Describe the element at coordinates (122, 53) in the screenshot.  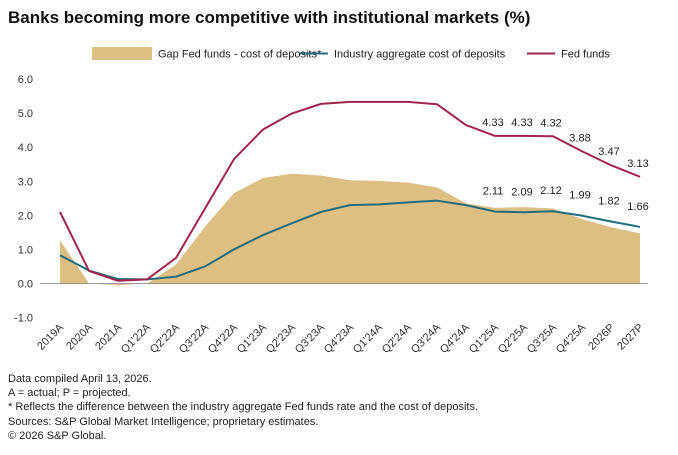
I see `legend-swatch-gap` at that location.